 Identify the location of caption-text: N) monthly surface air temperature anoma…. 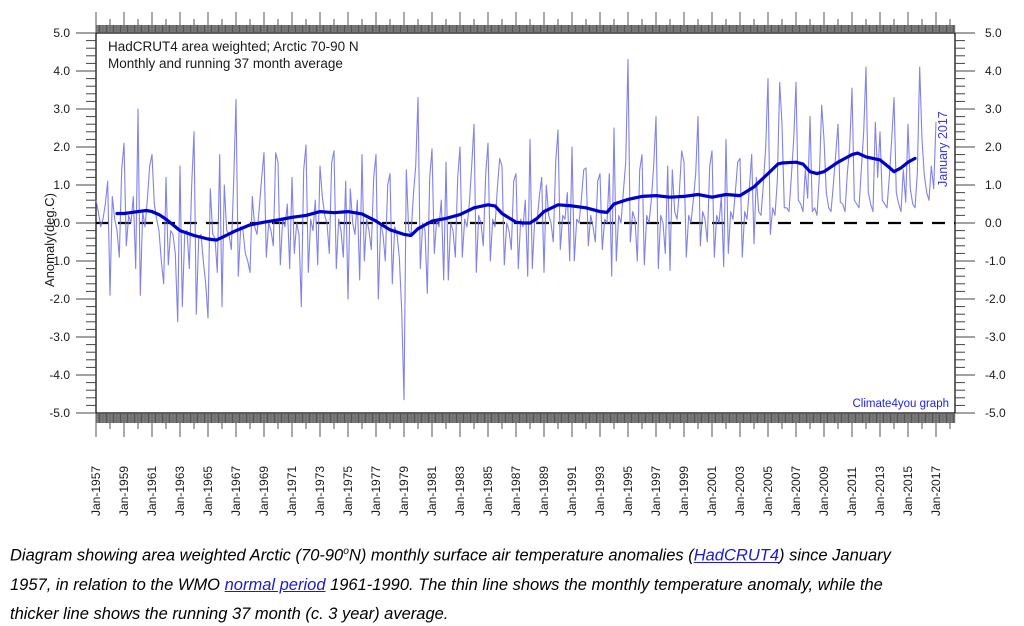
(521, 555).